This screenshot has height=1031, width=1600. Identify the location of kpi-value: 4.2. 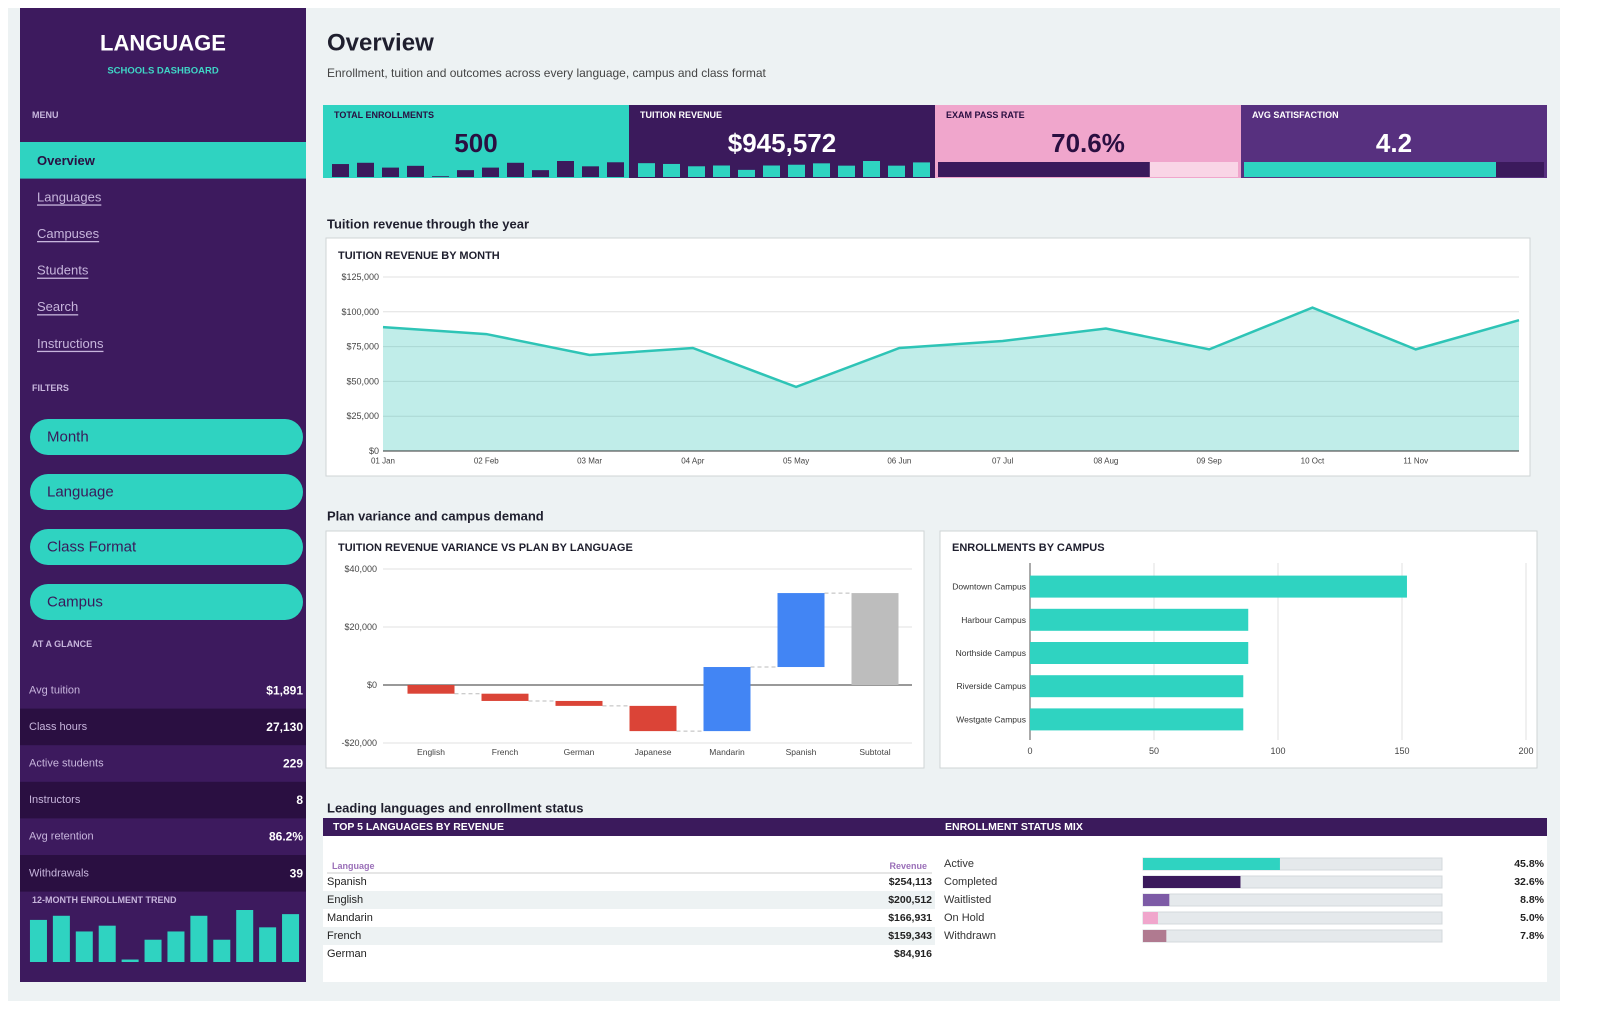
(1394, 143).